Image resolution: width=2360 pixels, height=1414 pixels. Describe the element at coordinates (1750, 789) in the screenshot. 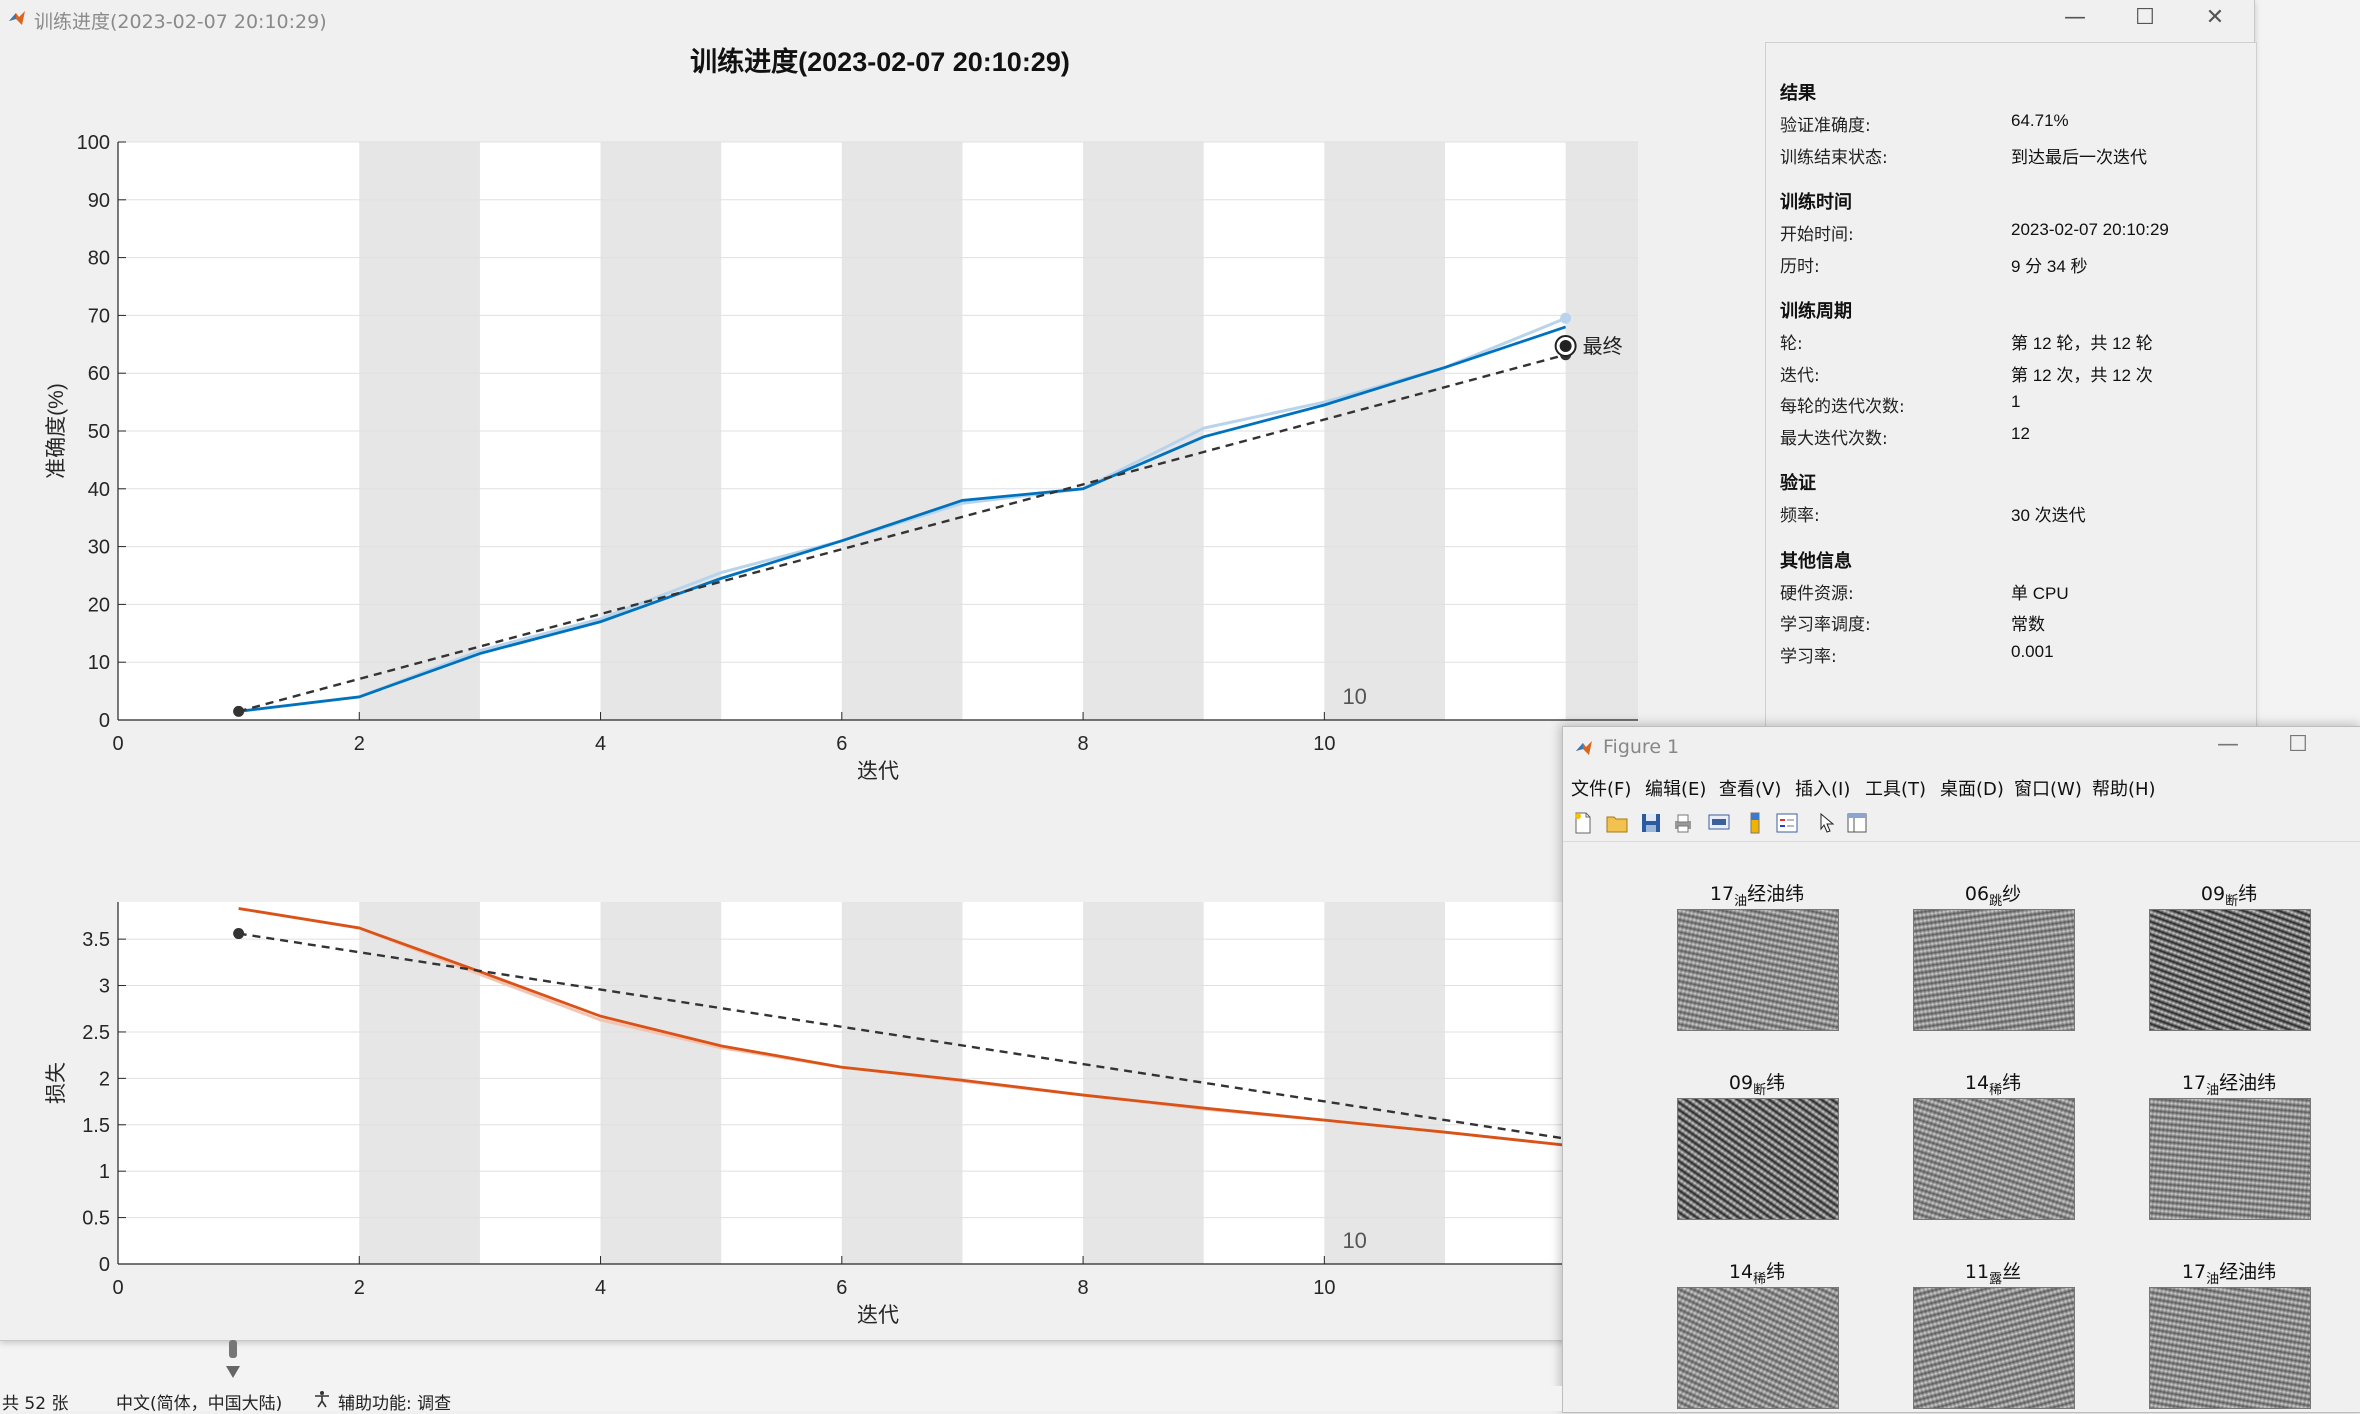

I see `menu-view: 查看(V)` at that location.